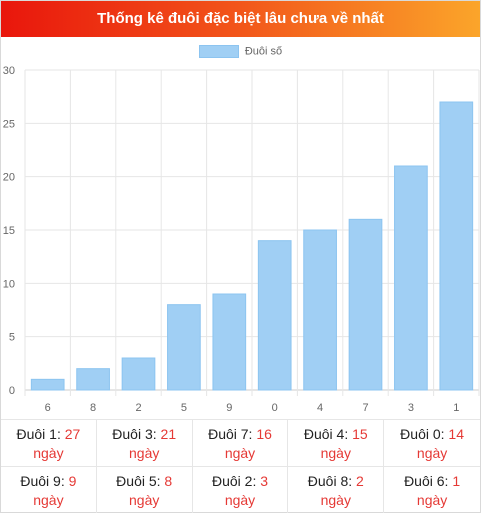 The height and width of the screenshot is (513, 481). What do you see at coordinates (168, 434) in the screenshot?
I see `stat-value: 21` at bounding box center [168, 434].